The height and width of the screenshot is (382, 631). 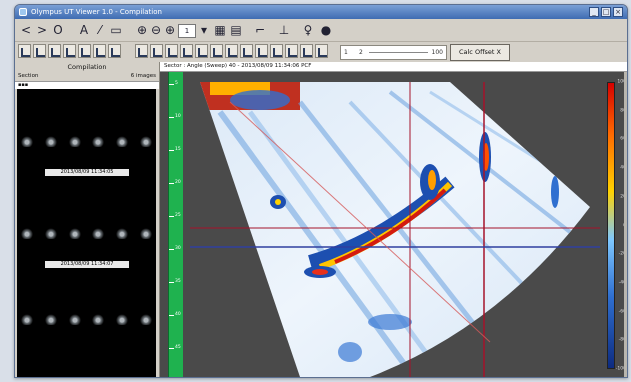 What do you see at coordinates (87, 172) in the screenshot?
I see `thumbnail-label: 2013/08/09 11:34:05` at bounding box center [87, 172].